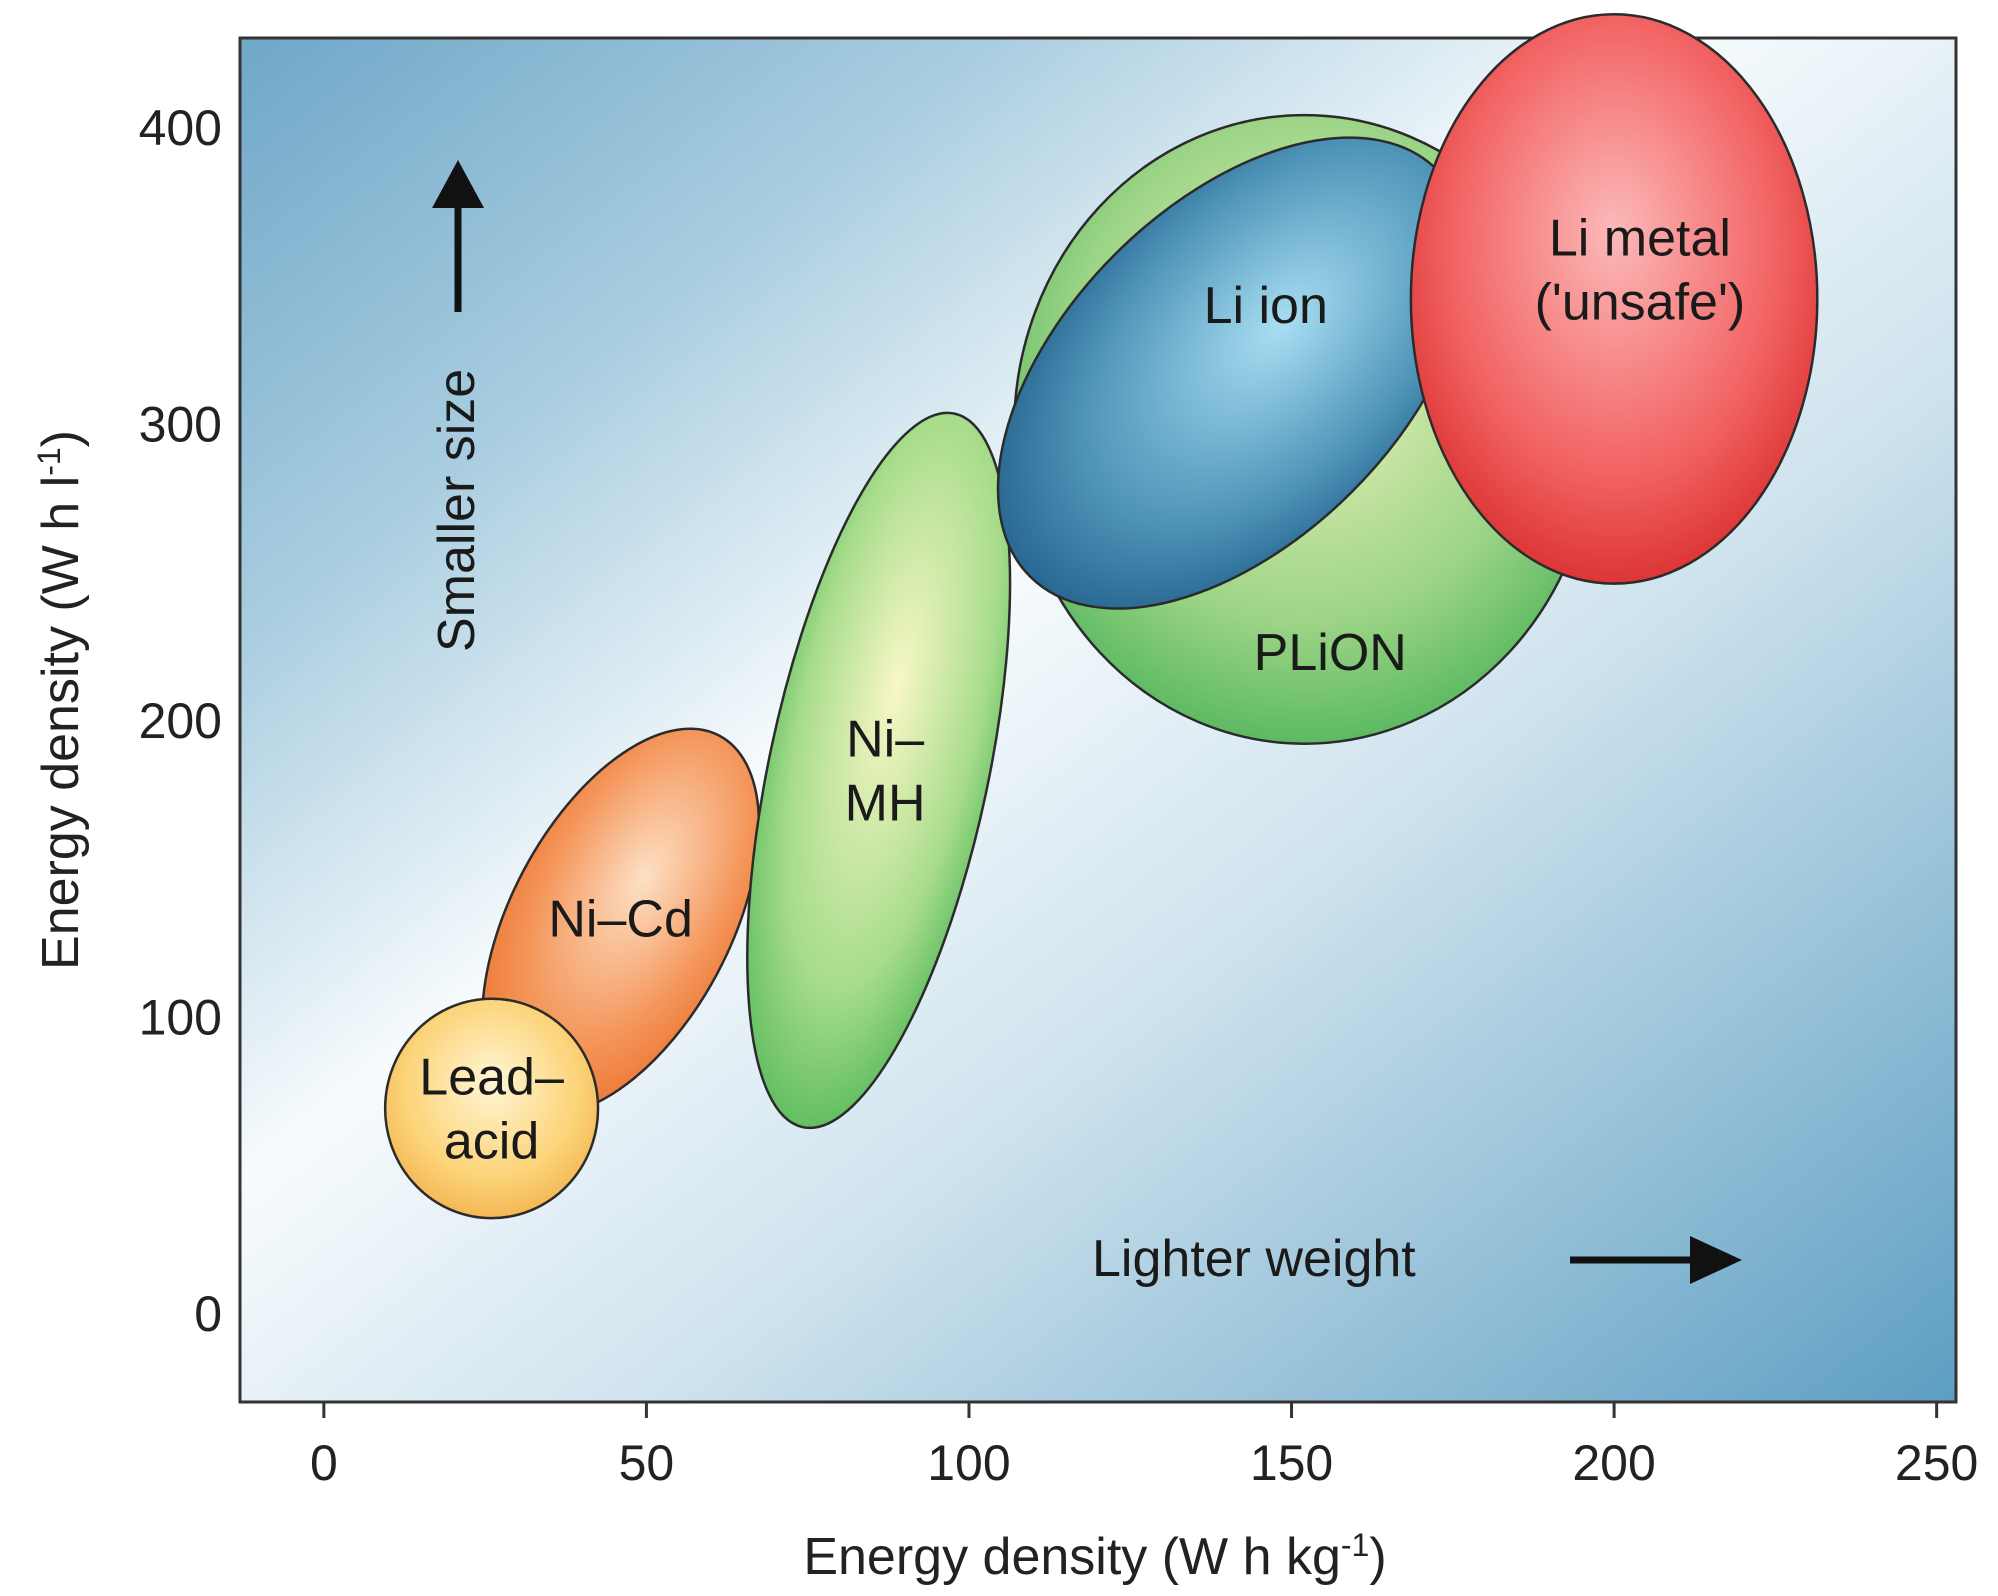 The height and width of the screenshot is (1596, 1998). Describe the element at coordinates (491, 1141) in the screenshot. I see `region-label: acid` at that location.